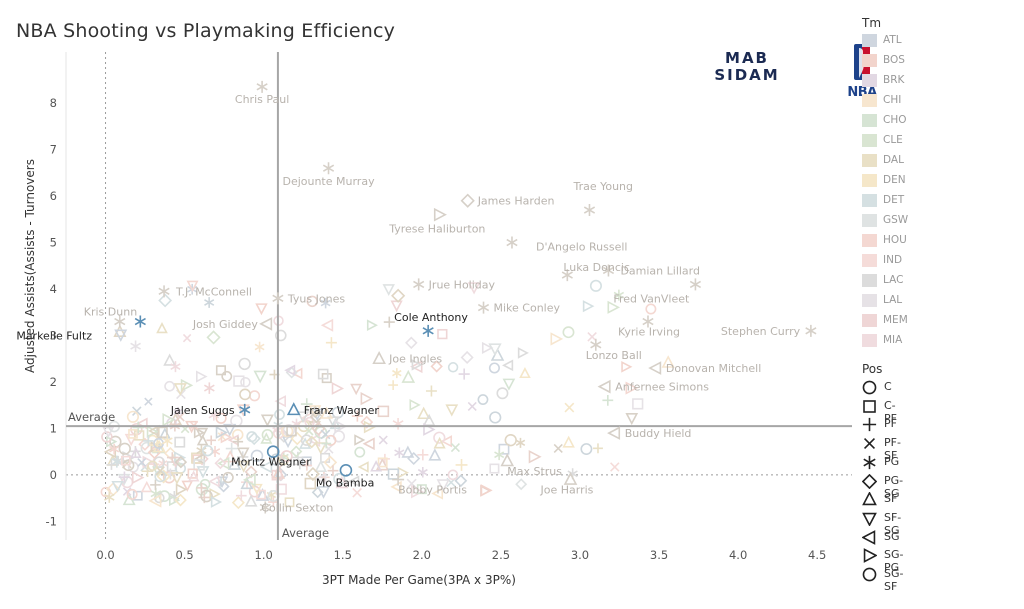  Describe the element at coordinates (91, 417) in the screenshot. I see `average-label-y: Average` at that location.